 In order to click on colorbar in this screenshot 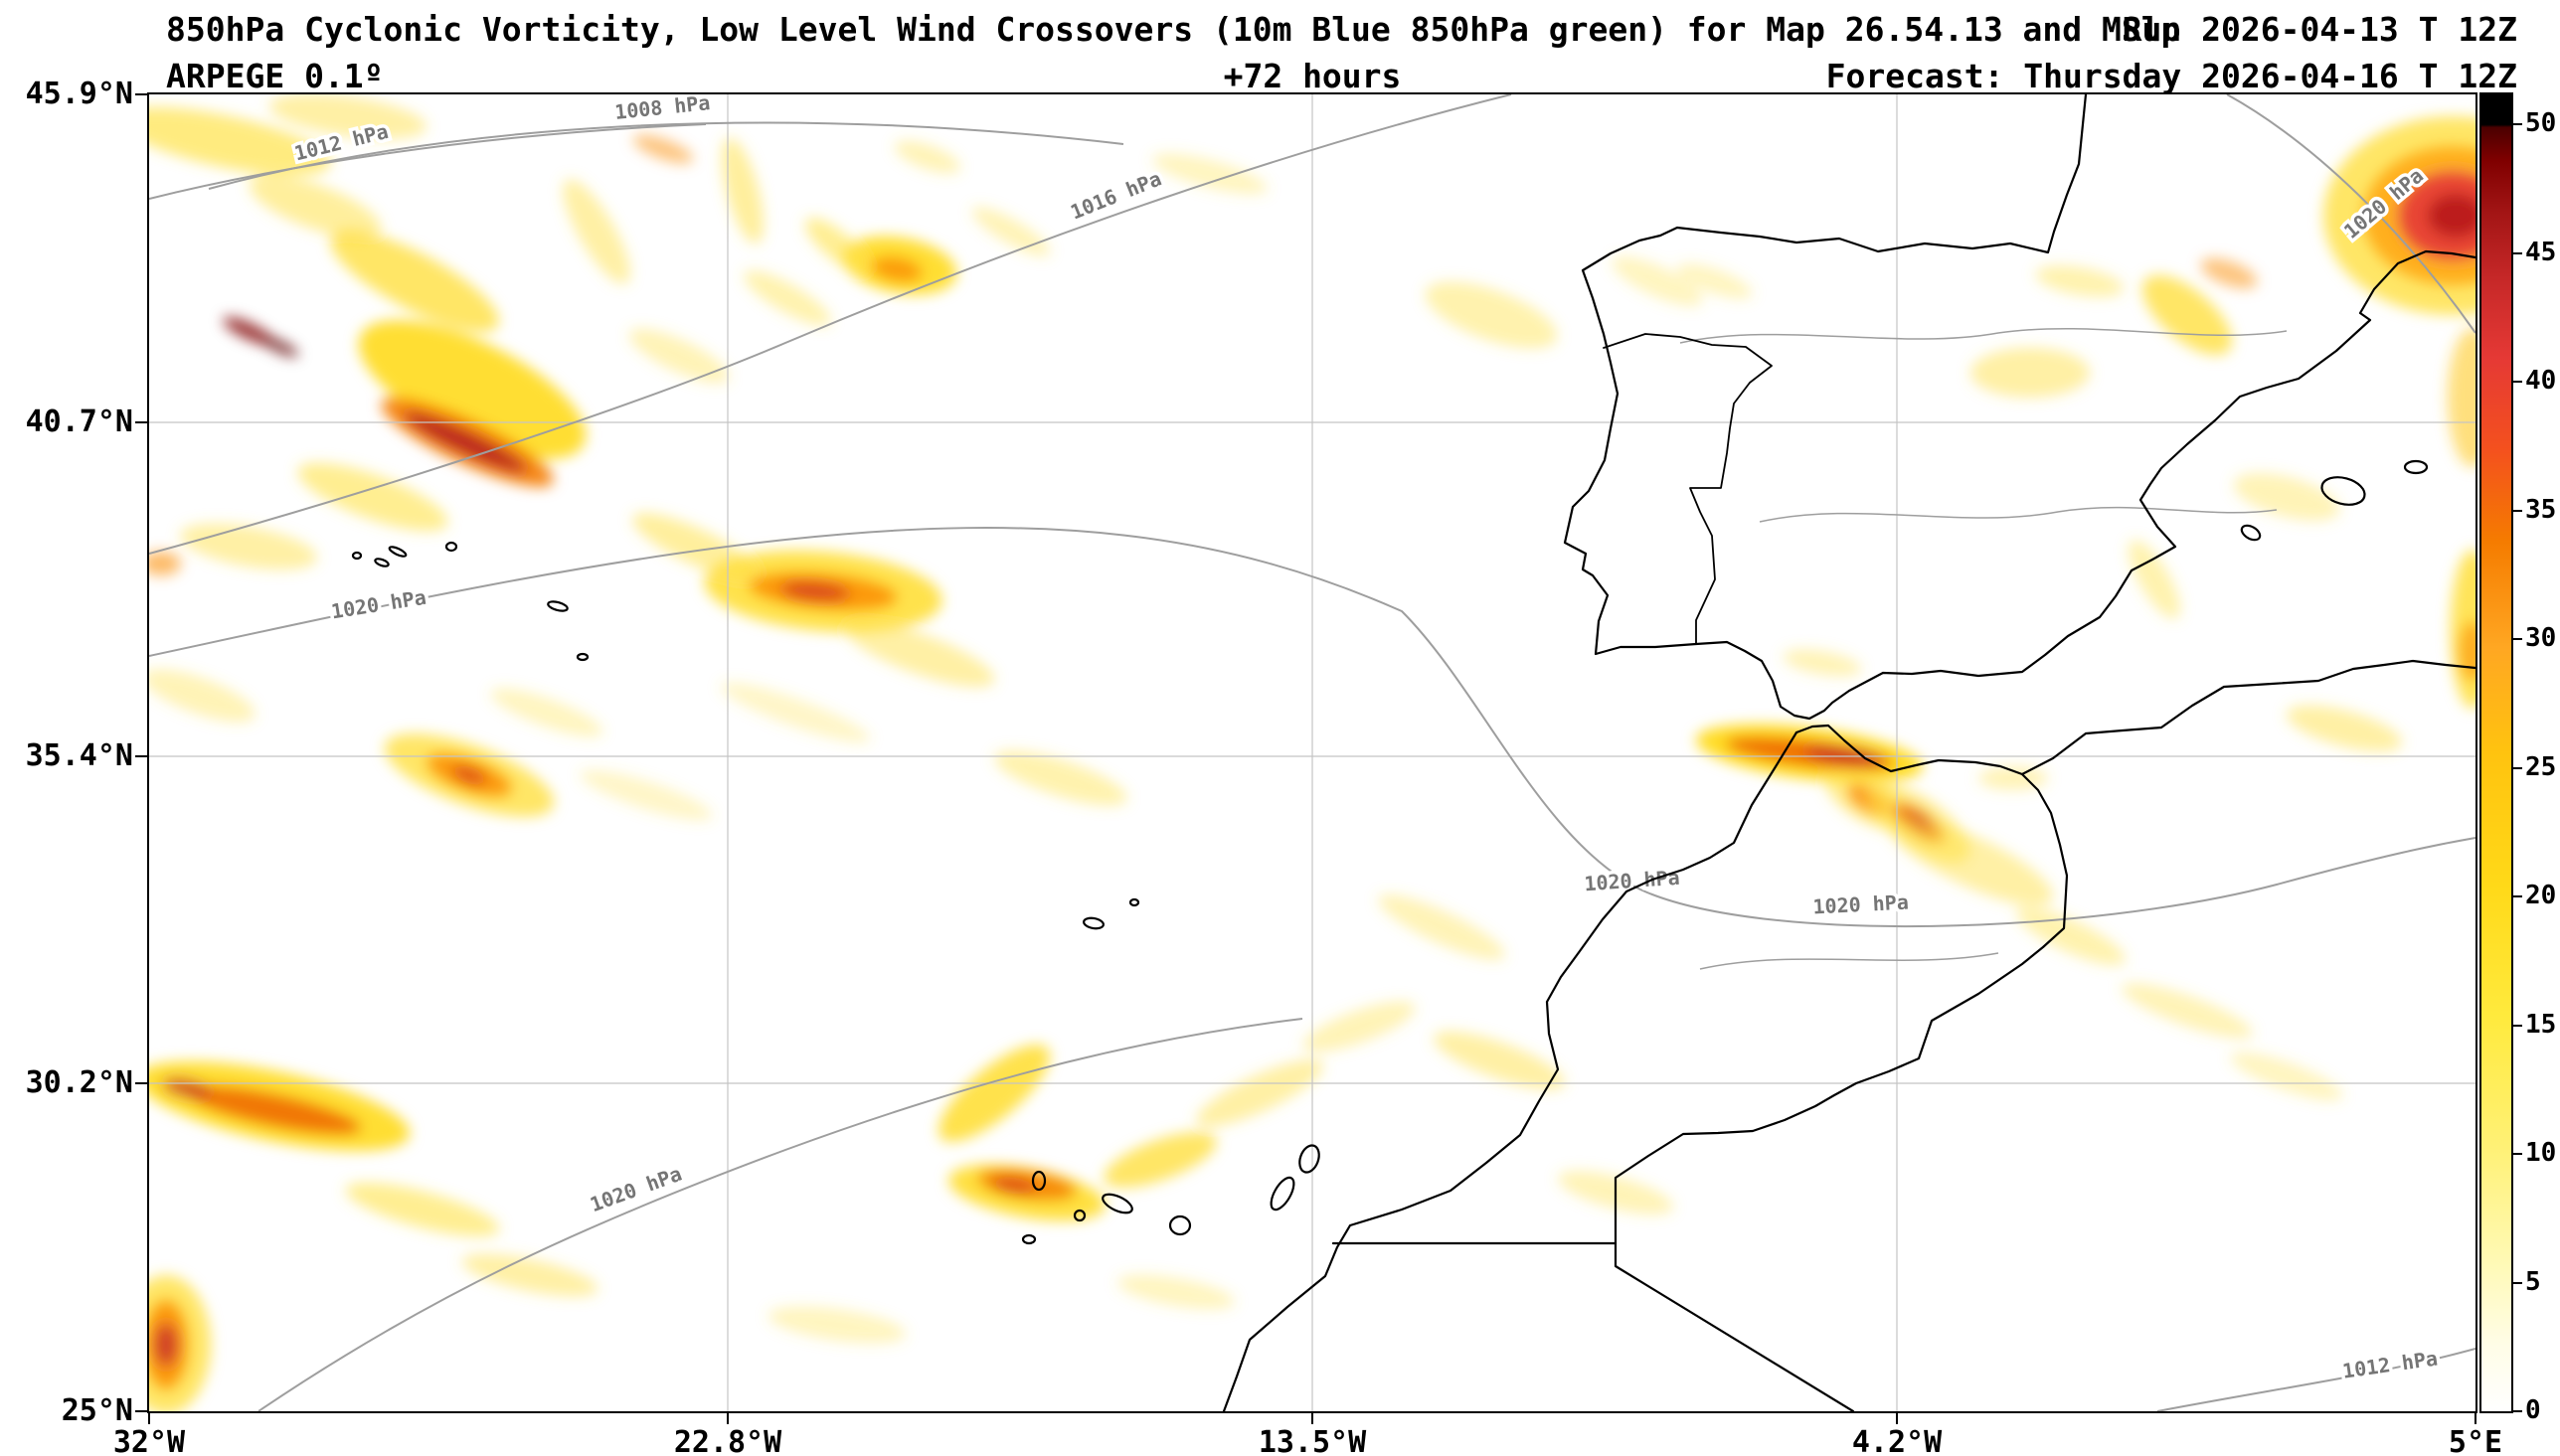, I will do `click(2496, 752)`.